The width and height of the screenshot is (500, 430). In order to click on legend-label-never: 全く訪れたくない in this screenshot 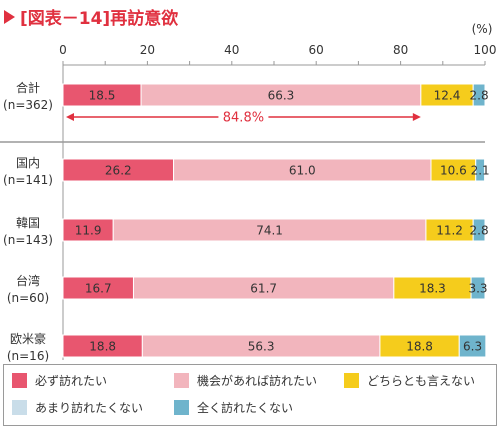, I will do `click(245, 408)`.